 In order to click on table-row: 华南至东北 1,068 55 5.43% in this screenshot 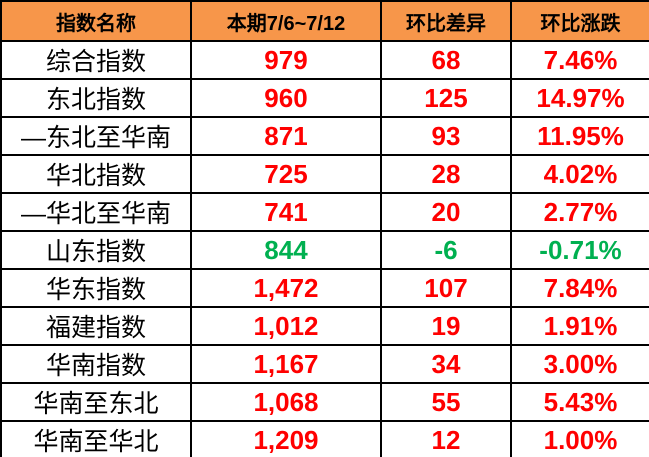, I will do `click(324, 402)`.